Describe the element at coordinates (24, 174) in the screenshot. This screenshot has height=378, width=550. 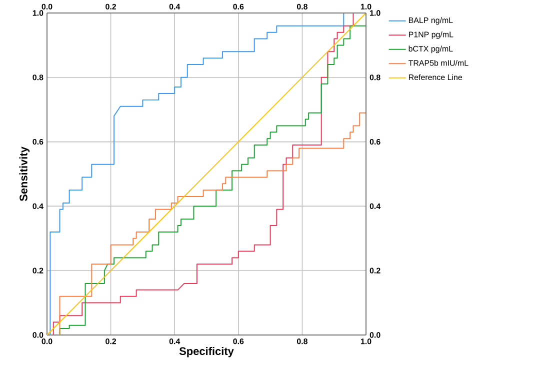
I see `y-axis-title: Sensitivity` at that location.